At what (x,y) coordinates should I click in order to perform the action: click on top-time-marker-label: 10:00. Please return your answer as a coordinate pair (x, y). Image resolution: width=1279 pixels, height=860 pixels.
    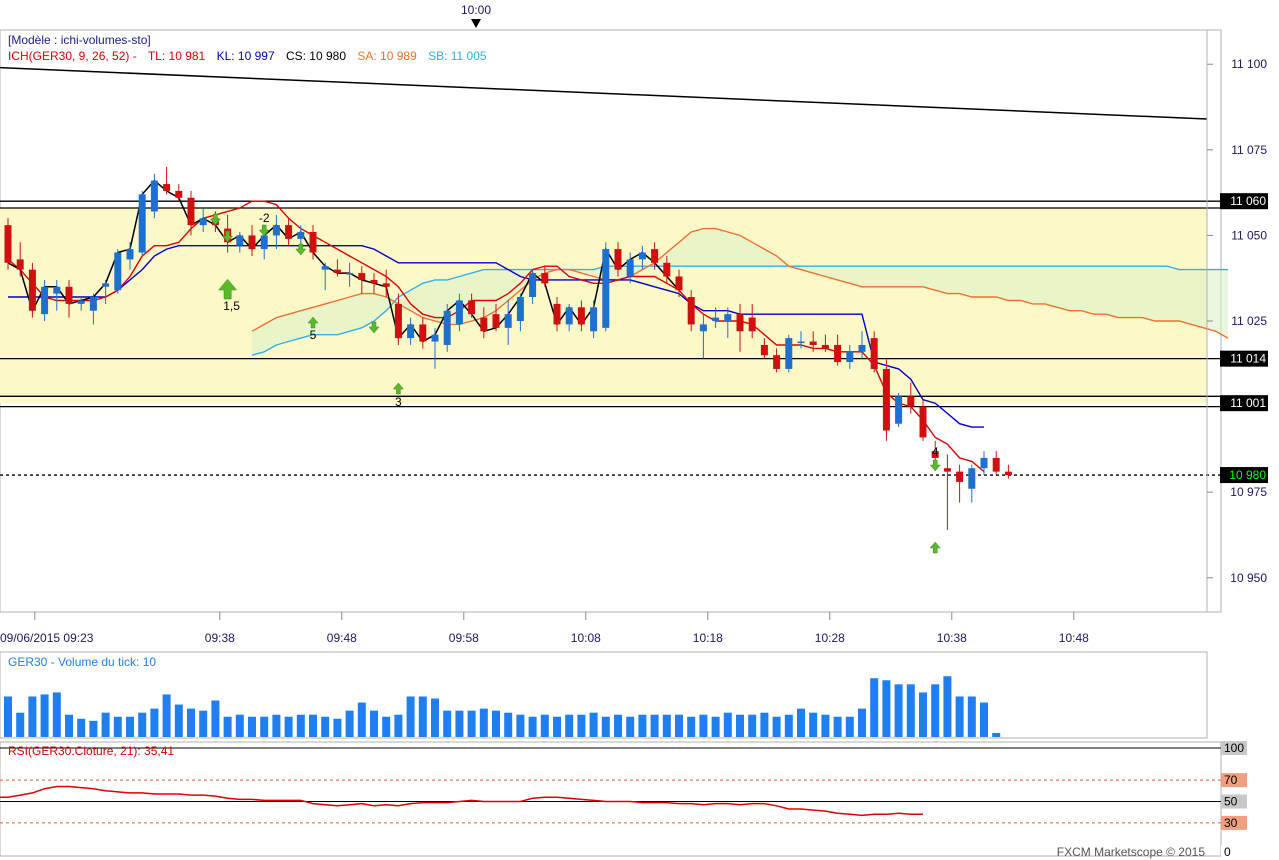
    Looking at the image, I should click on (476, 10).